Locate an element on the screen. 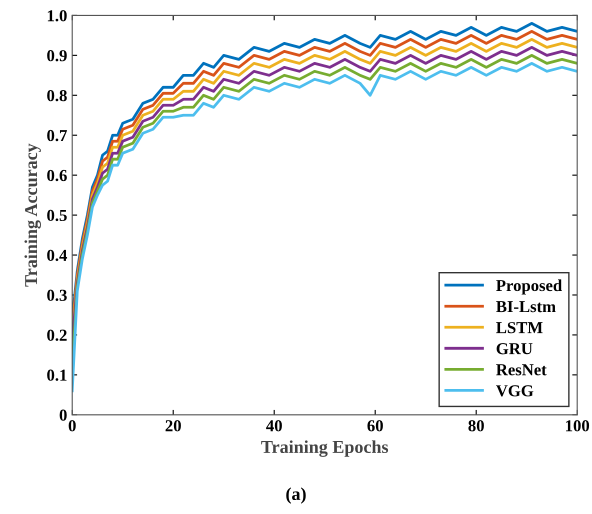 This screenshot has height=514, width=592. x-tick-label: 20 is located at coordinates (173, 426).